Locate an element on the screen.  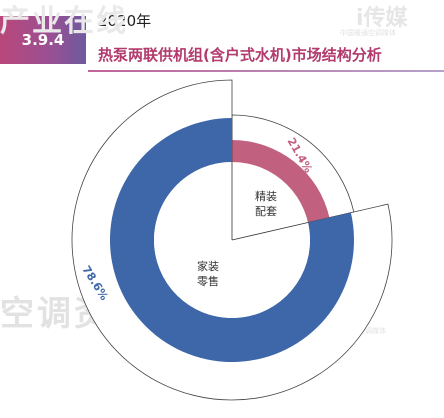
category-label-2: 家装零售 is located at coordinates (208, 273).